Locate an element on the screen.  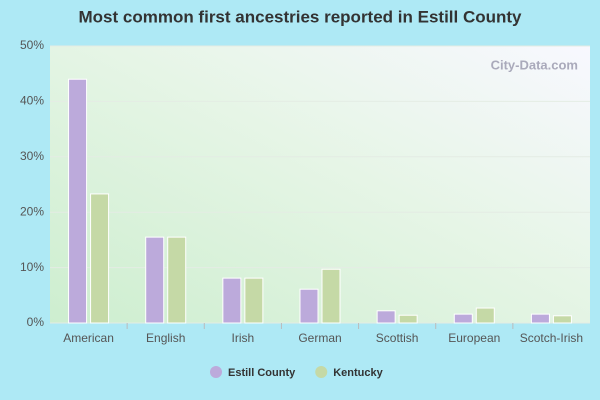
y-tick-label: 40% is located at coordinates (32, 101).